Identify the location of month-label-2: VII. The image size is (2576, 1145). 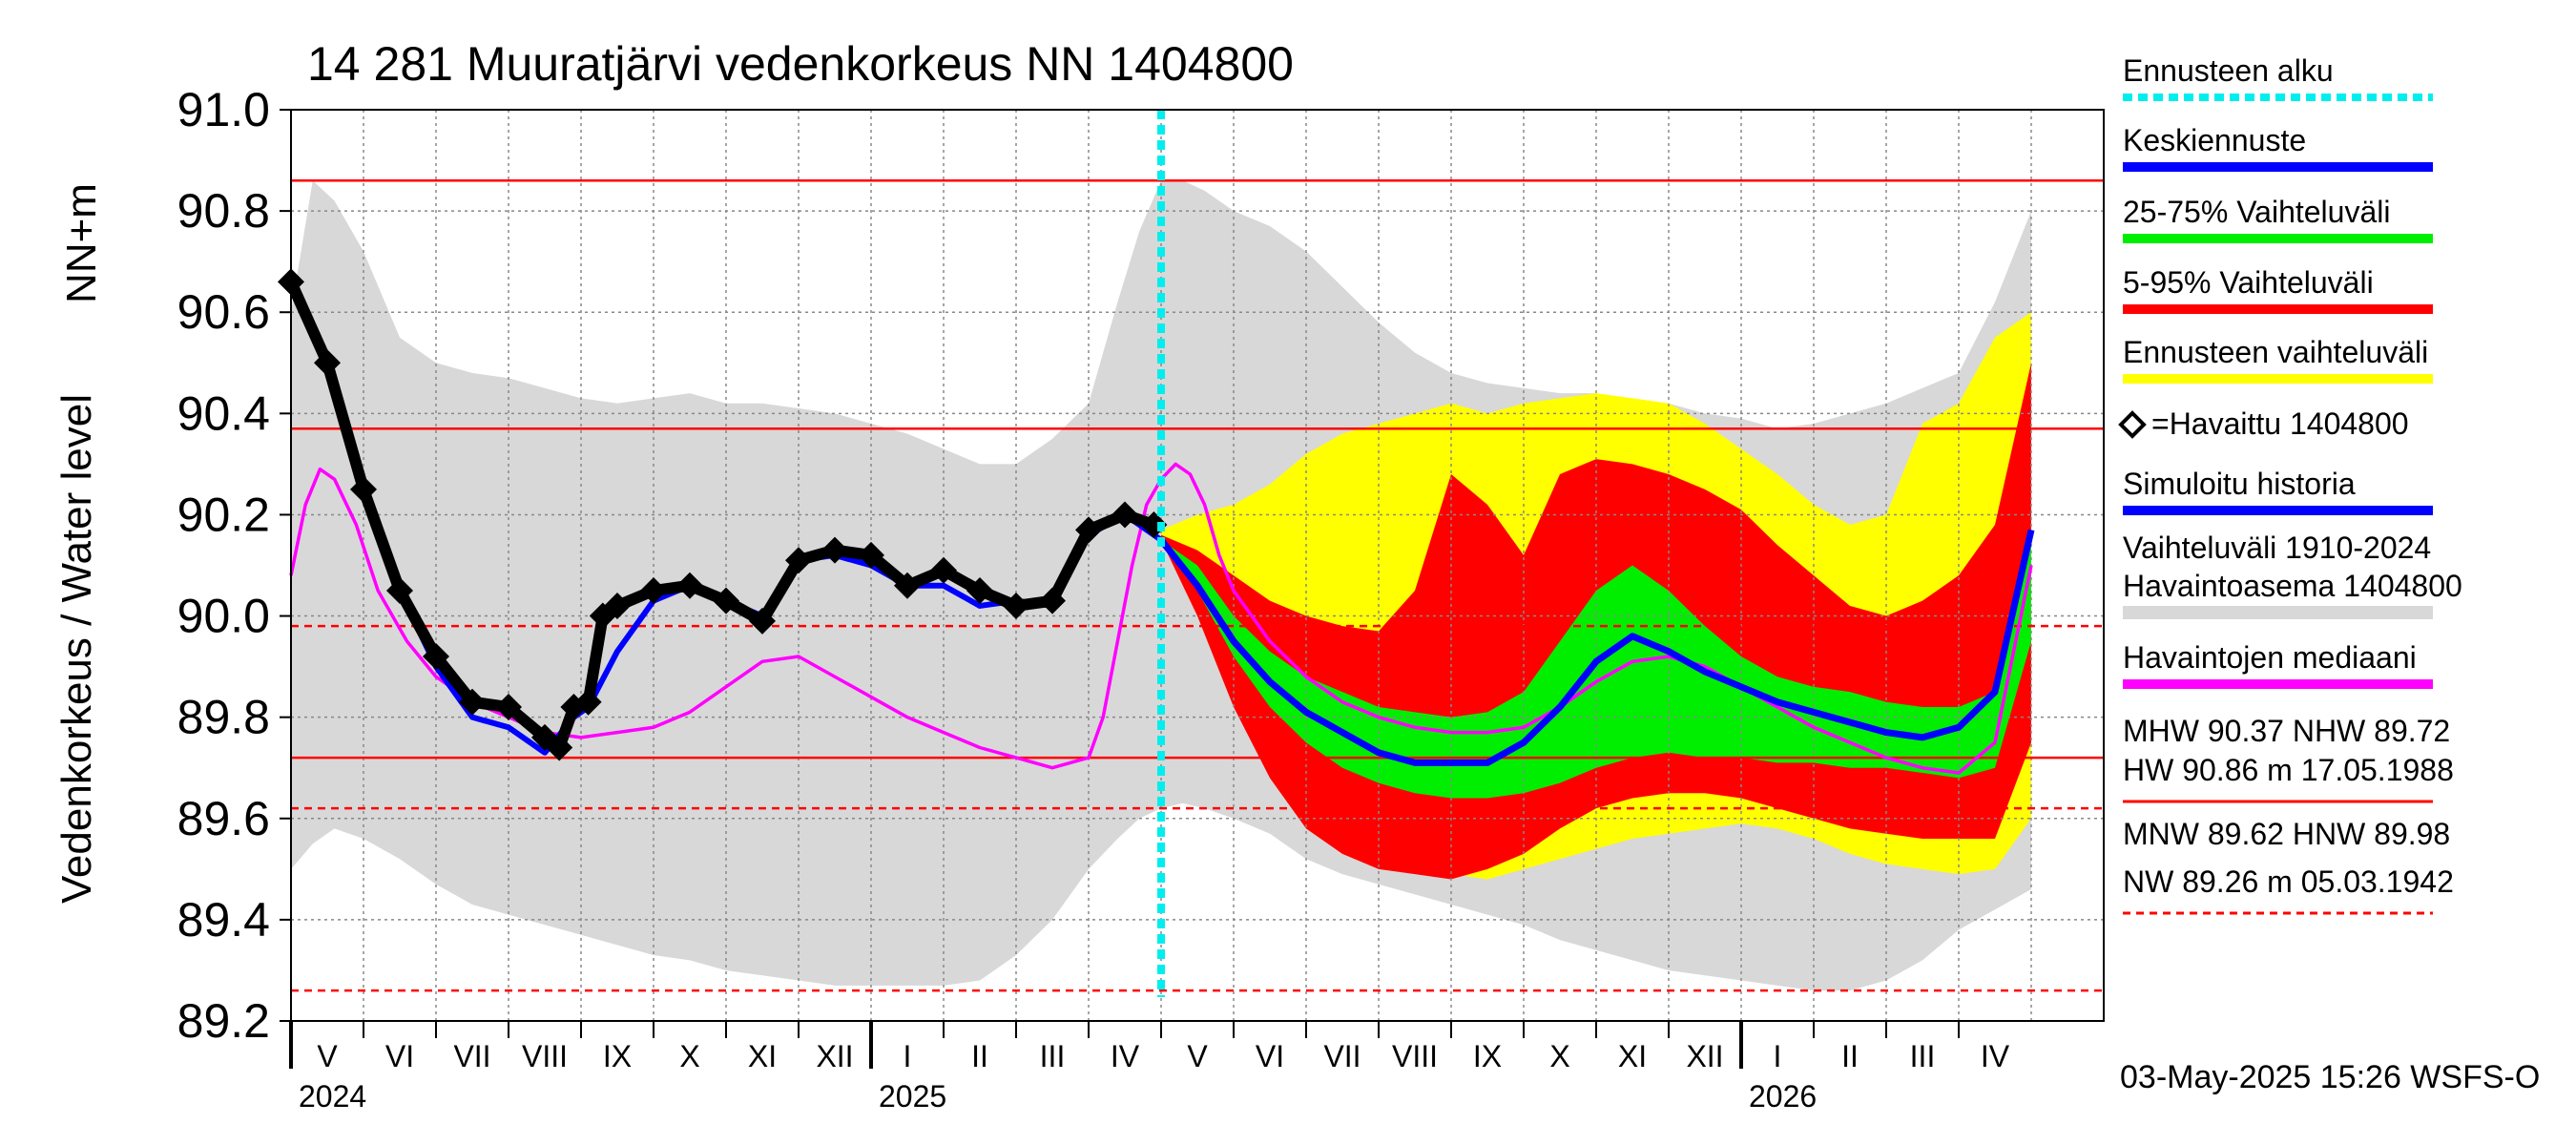
(471, 1056).